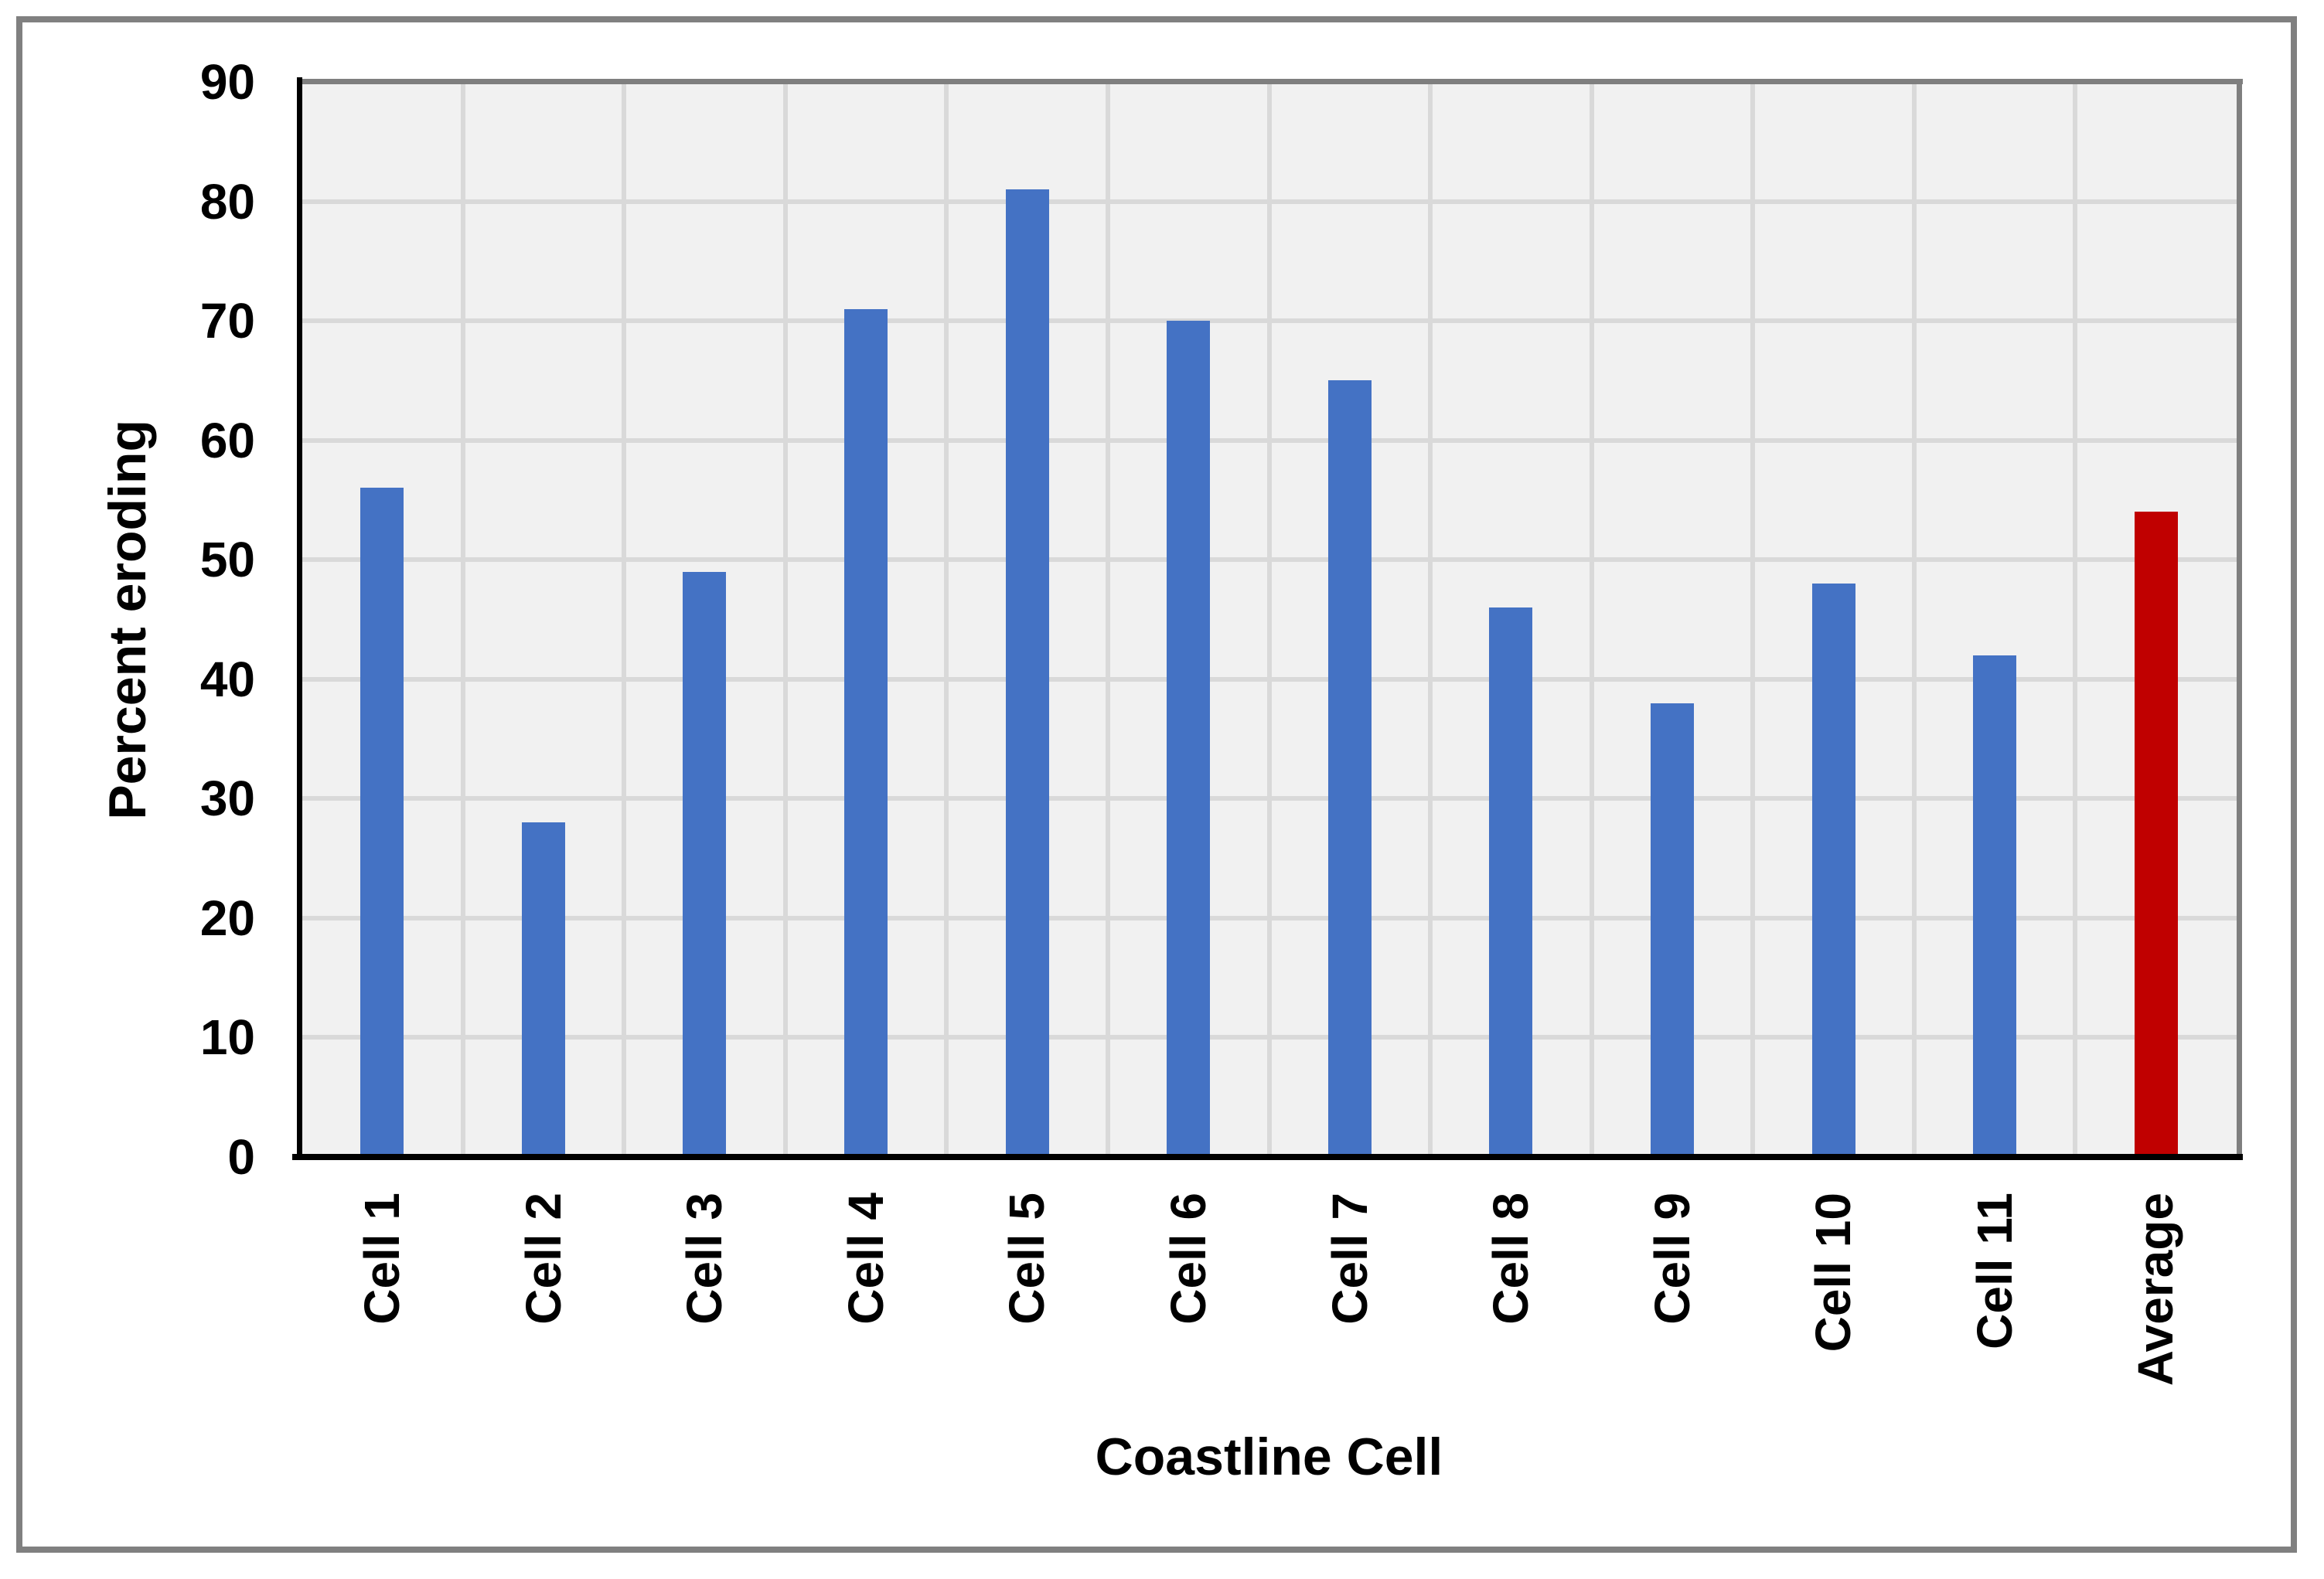  What do you see at coordinates (299, 619) in the screenshot?
I see `y-axis-line` at bounding box center [299, 619].